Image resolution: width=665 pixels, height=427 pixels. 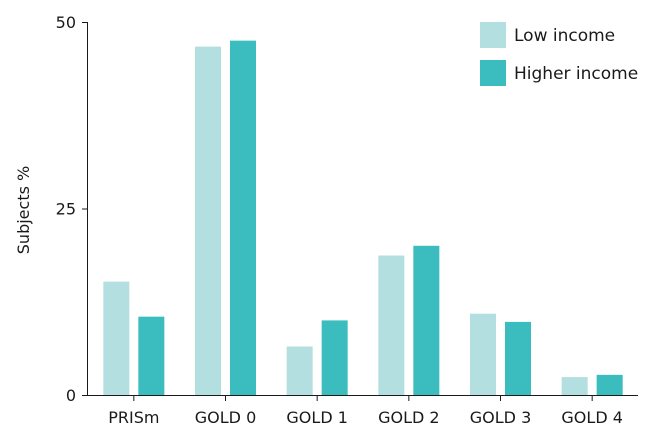 I want to click on y-tick-label: 50, so click(x=66, y=22).